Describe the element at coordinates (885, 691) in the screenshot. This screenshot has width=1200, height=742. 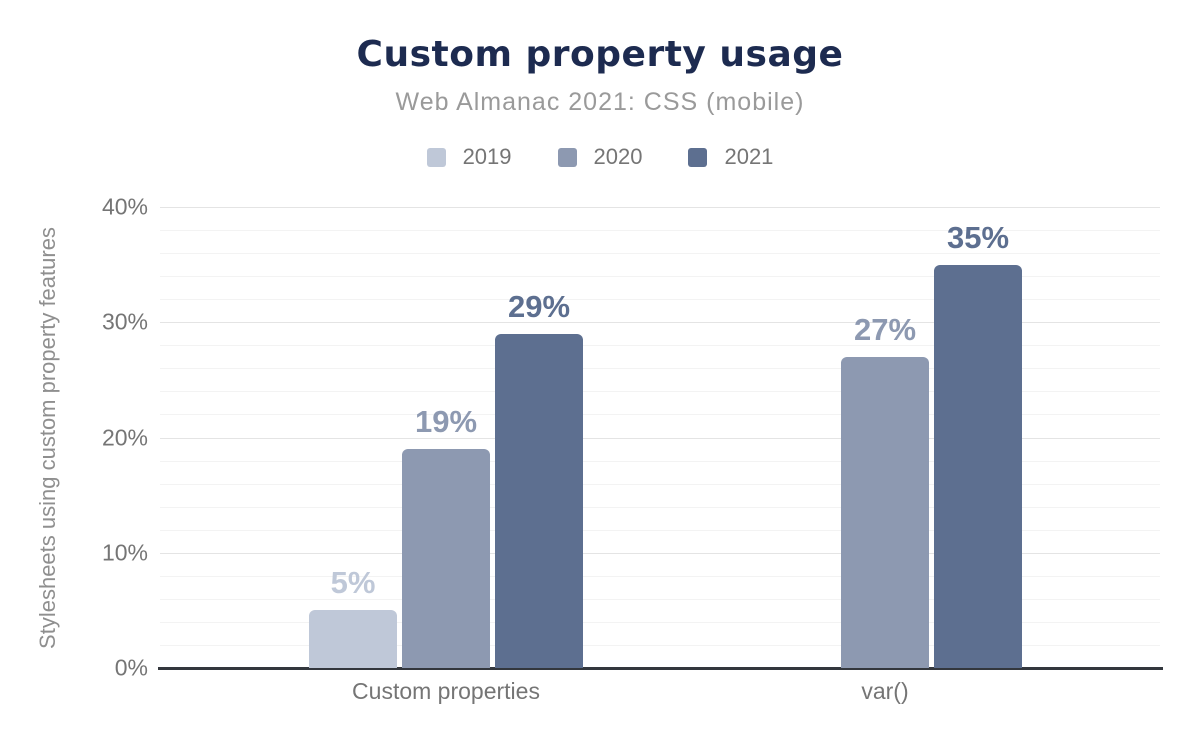
I see `x-category-label: var()` at that location.